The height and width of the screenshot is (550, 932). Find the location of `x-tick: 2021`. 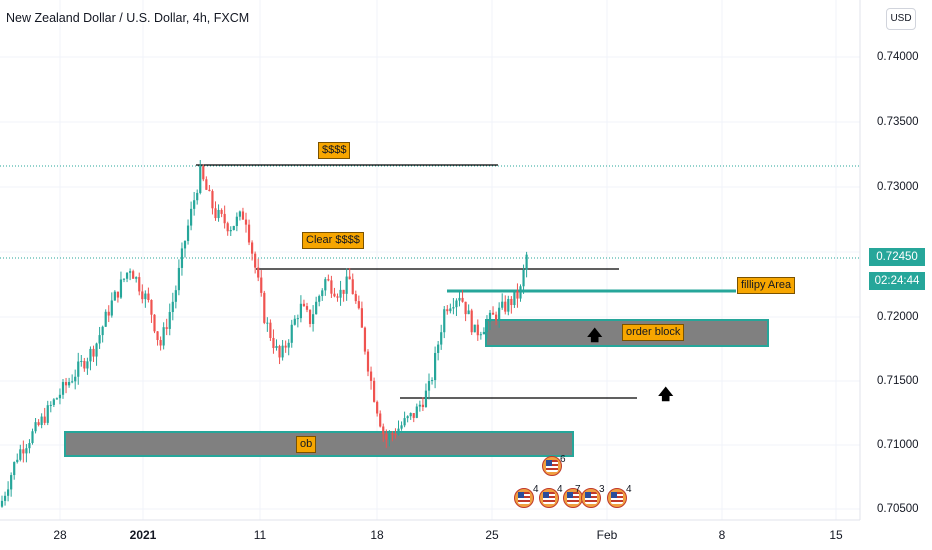

x-tick: 2021 is located at coordinates (143, 535).